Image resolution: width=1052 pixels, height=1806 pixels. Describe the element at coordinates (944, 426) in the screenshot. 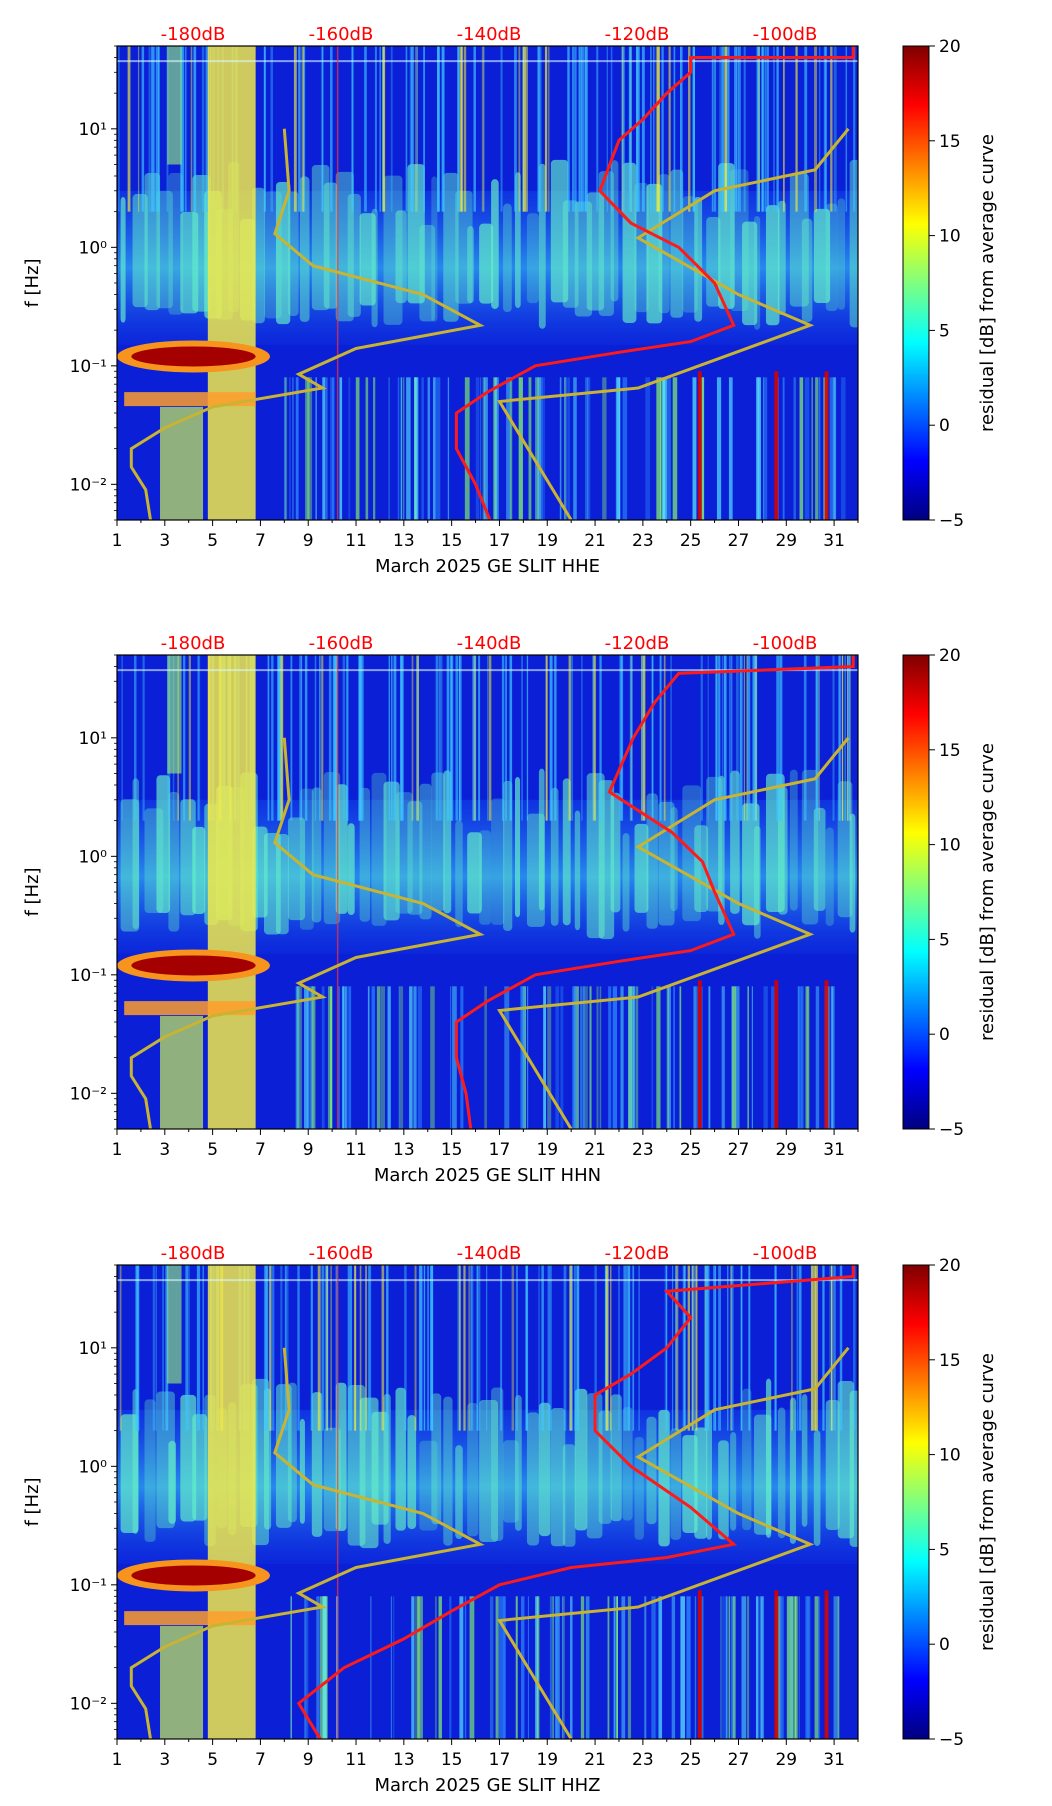

I see `colorbar-tick-label: 0` at that location.